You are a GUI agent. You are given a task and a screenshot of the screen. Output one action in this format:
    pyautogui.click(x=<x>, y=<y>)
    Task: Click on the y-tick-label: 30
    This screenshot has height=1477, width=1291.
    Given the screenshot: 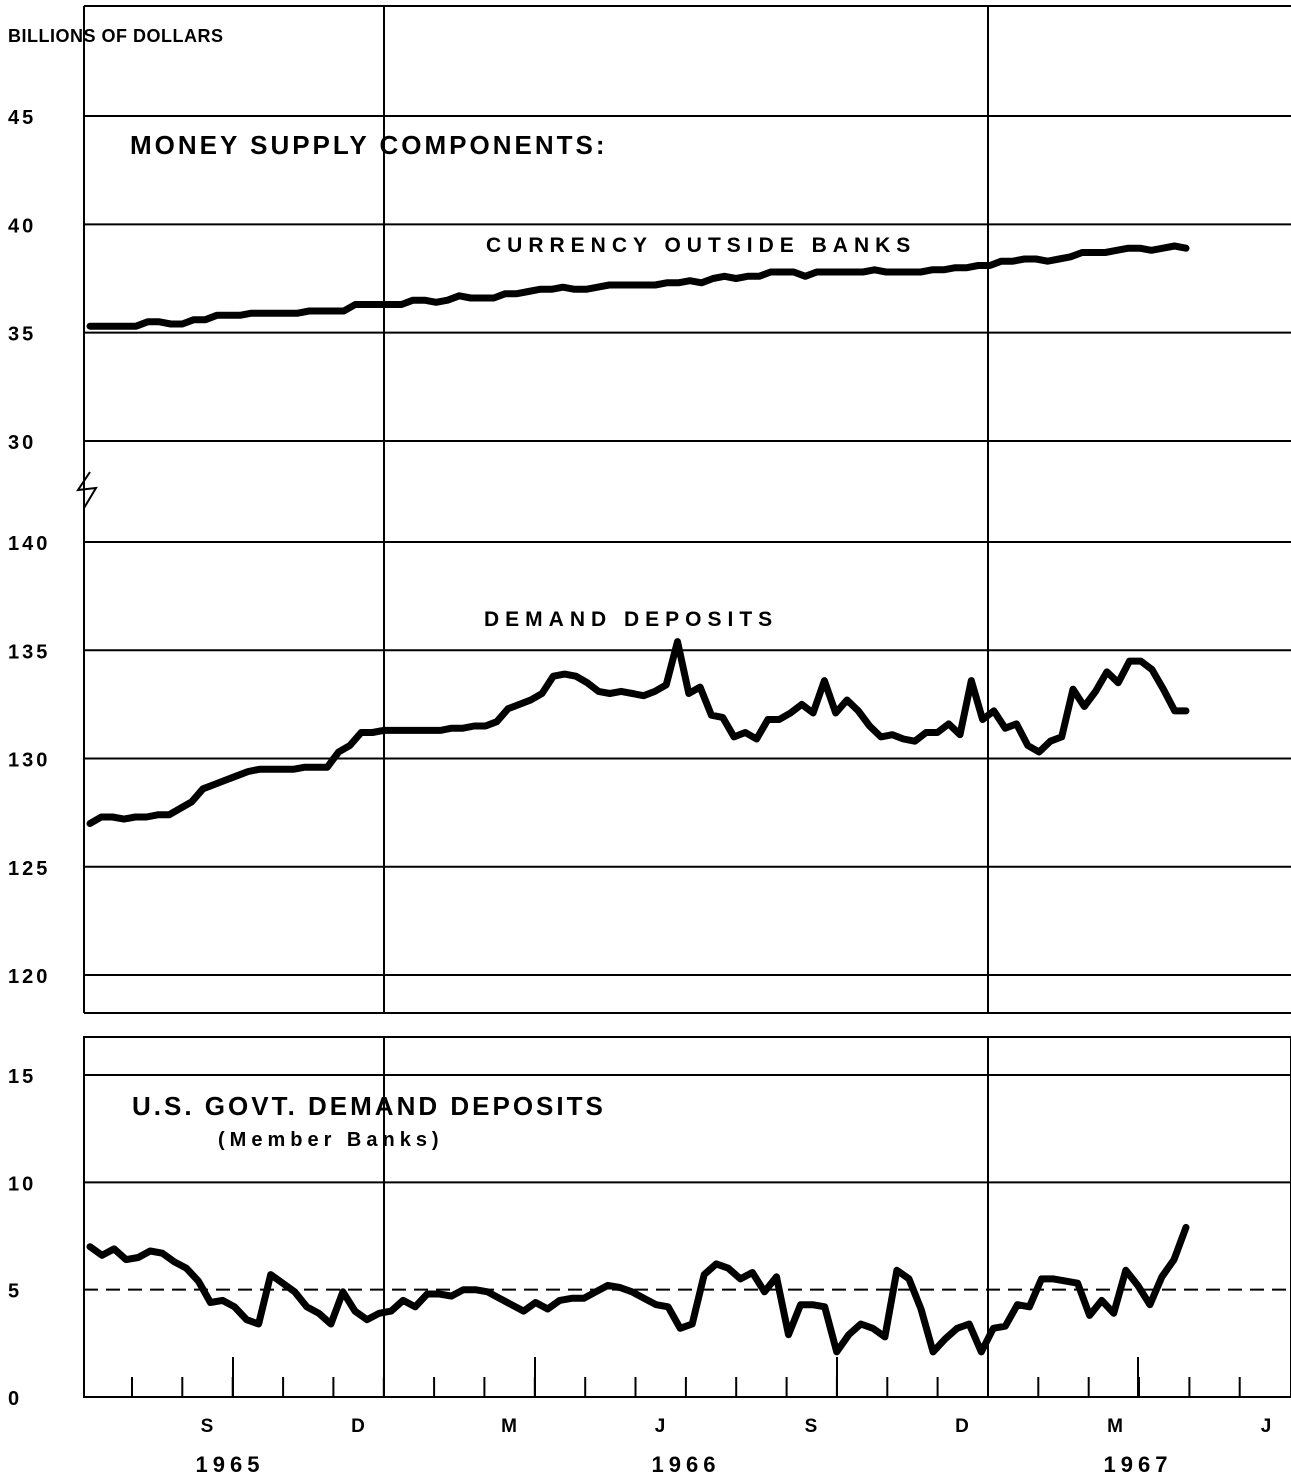 What is the action you would take?
    pyautogui.click(x=22, y=443)
    